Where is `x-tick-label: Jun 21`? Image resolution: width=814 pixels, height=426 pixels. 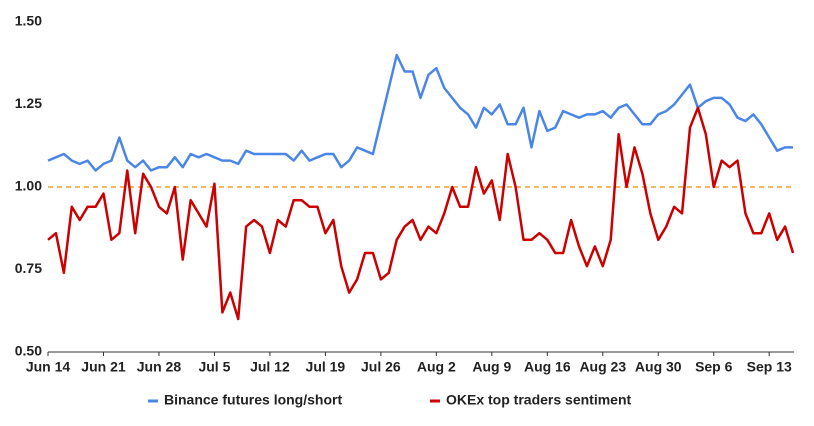
x-tick-label: Jun 21 is located at coordinates (103, 367).